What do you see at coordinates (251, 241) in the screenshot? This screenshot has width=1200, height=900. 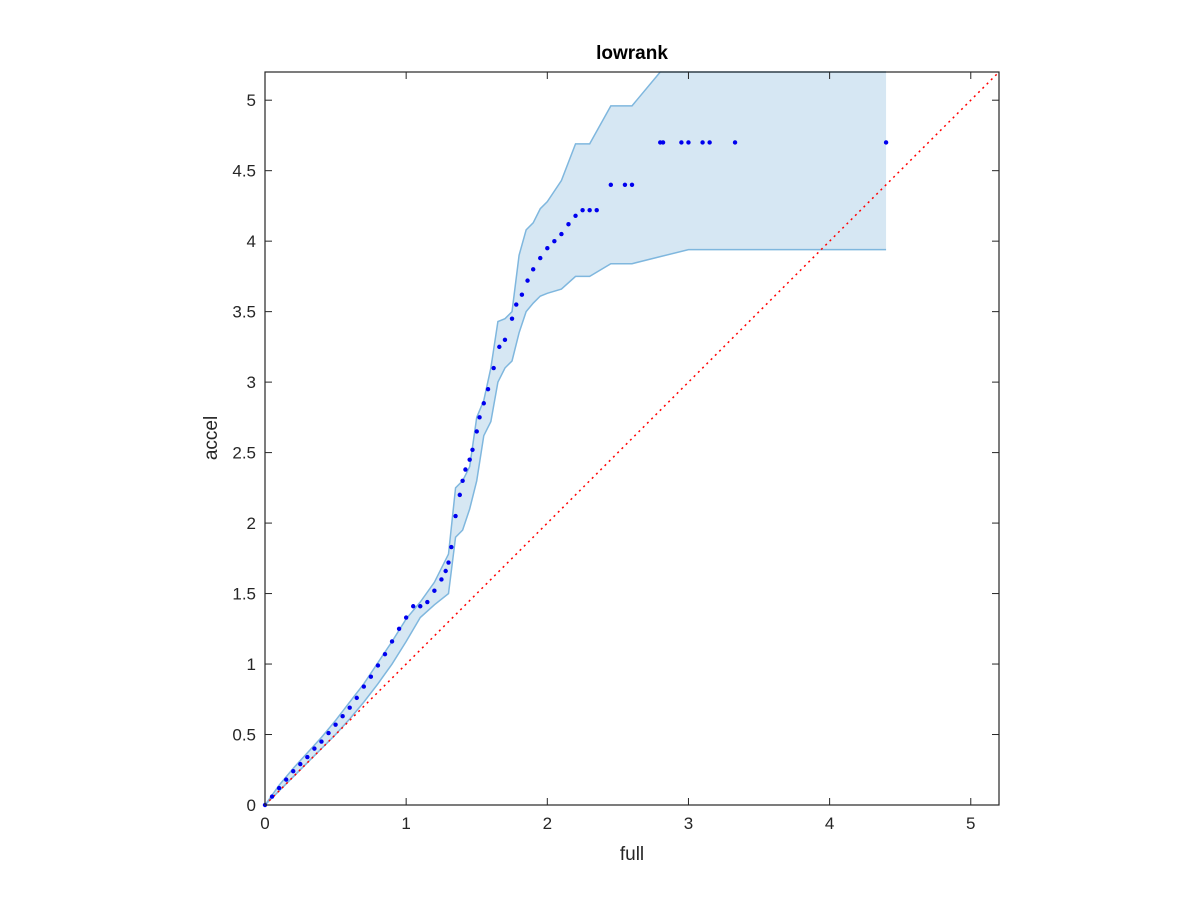 I see `y-tick-label: 4` at bounding box center [251, 241].